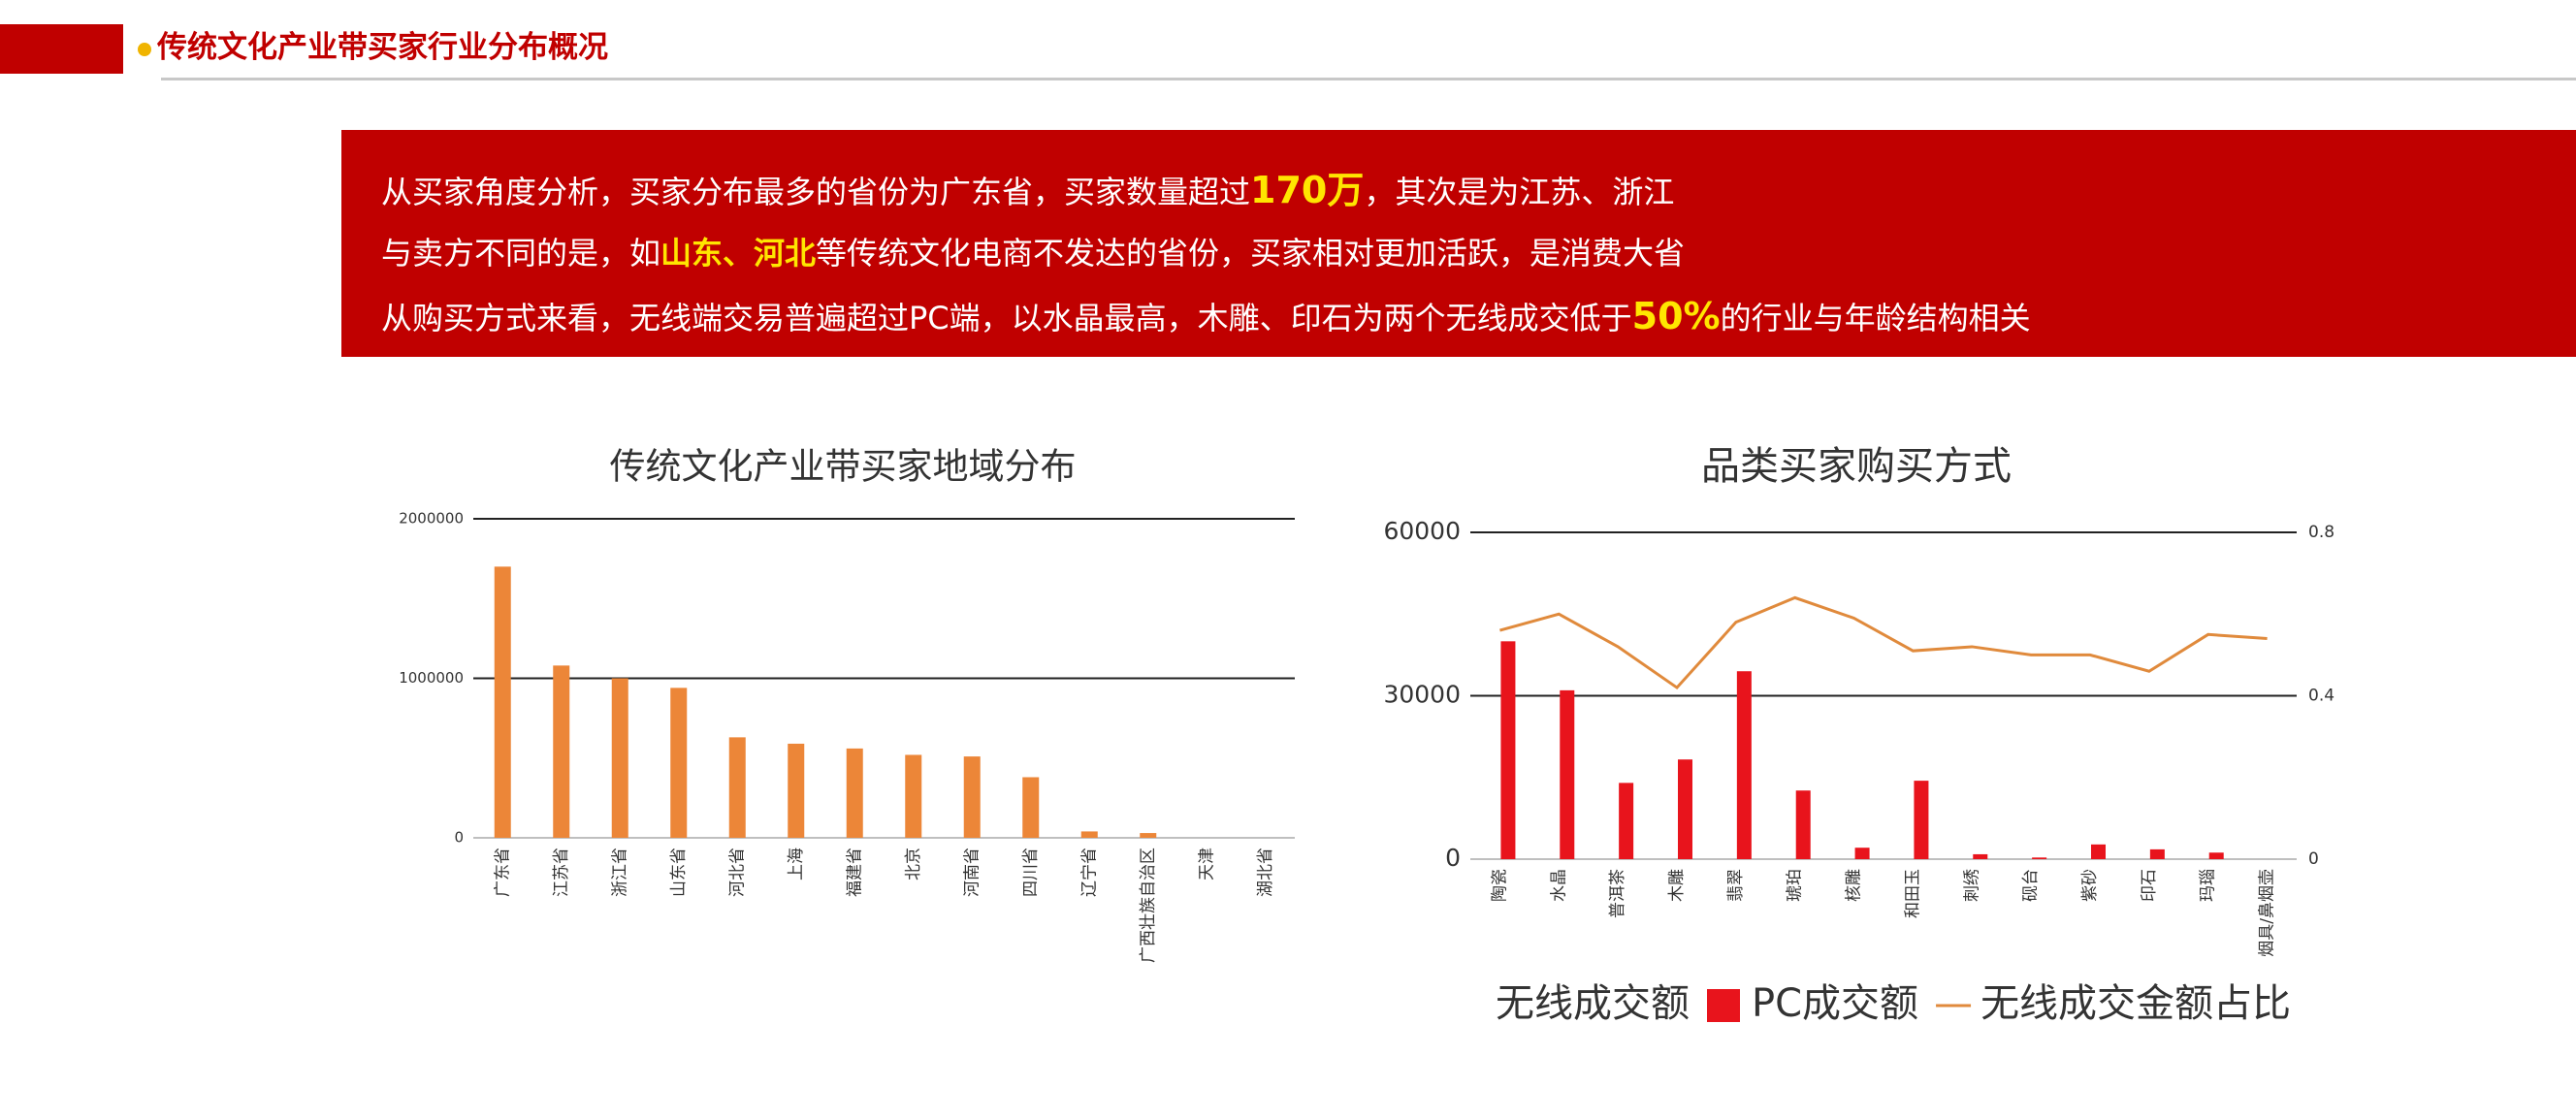 This screenshot has height=1120, width=2576. What do you see at coordinates (1593, 1003) in the screenshot?
I see `legend-label: 无线成交额` at bounding box center [1593, 1003].